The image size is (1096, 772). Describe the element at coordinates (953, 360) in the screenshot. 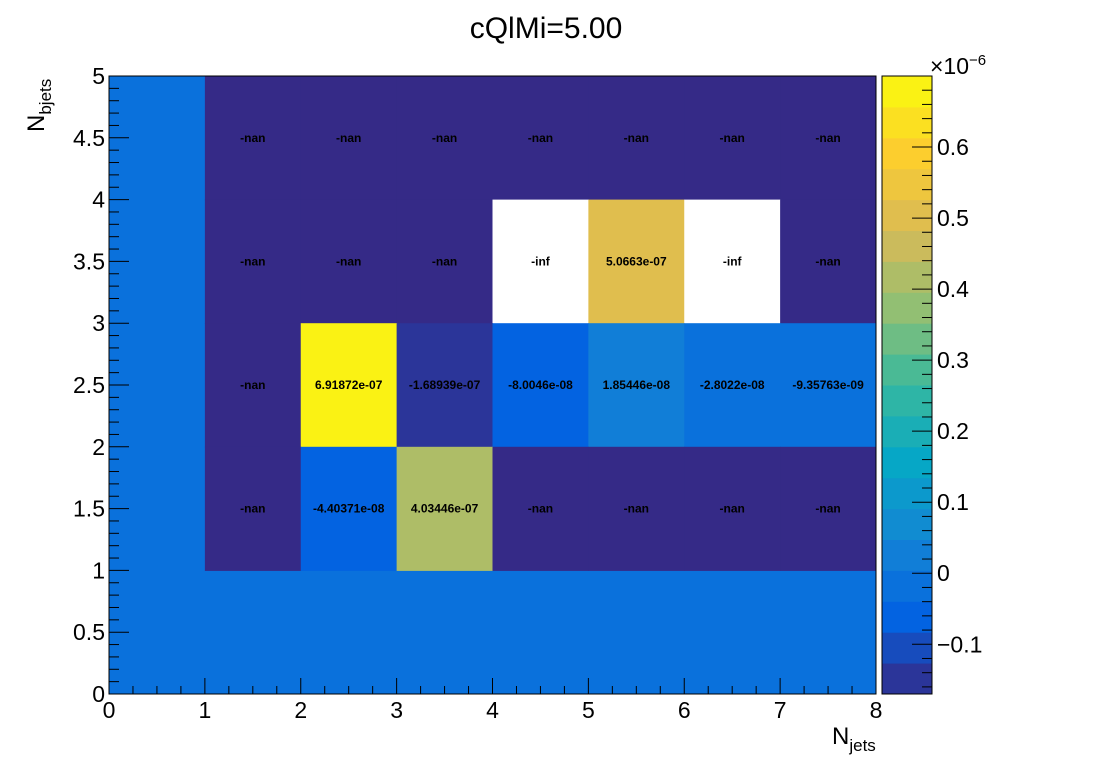

I see `colorbar-tick-label: 0.3` at that location.